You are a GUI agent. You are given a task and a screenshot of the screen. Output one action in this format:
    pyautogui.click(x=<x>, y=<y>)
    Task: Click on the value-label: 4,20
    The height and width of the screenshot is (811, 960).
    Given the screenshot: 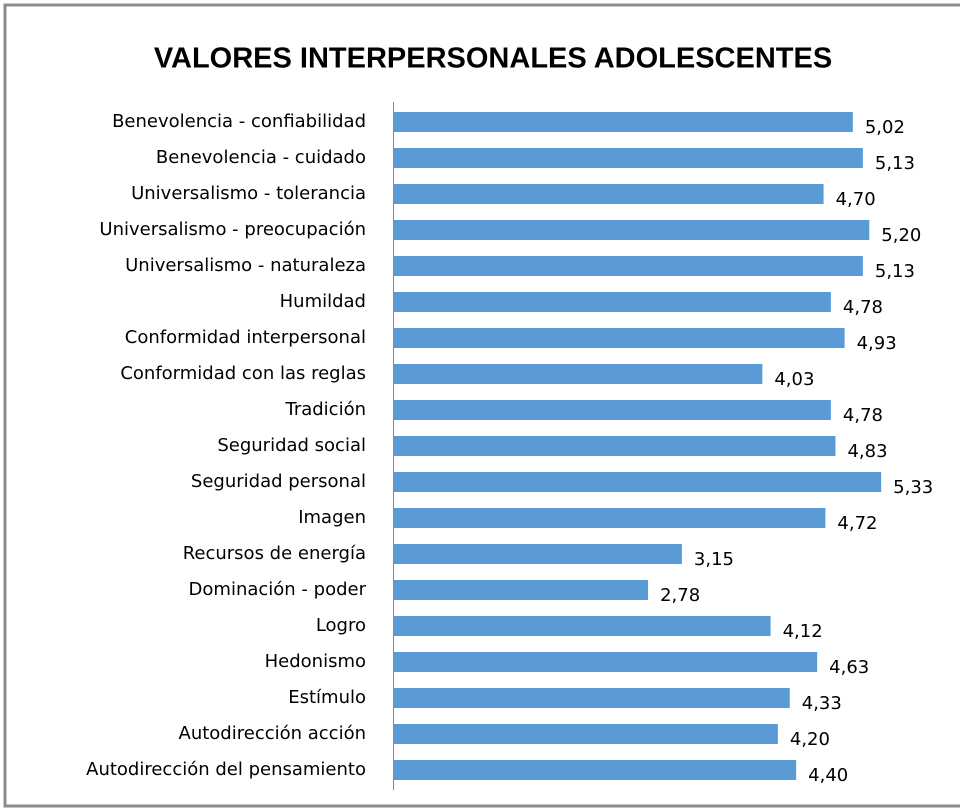 What is the action you would take?
    pyautogui.click(x=810, y=739)
    